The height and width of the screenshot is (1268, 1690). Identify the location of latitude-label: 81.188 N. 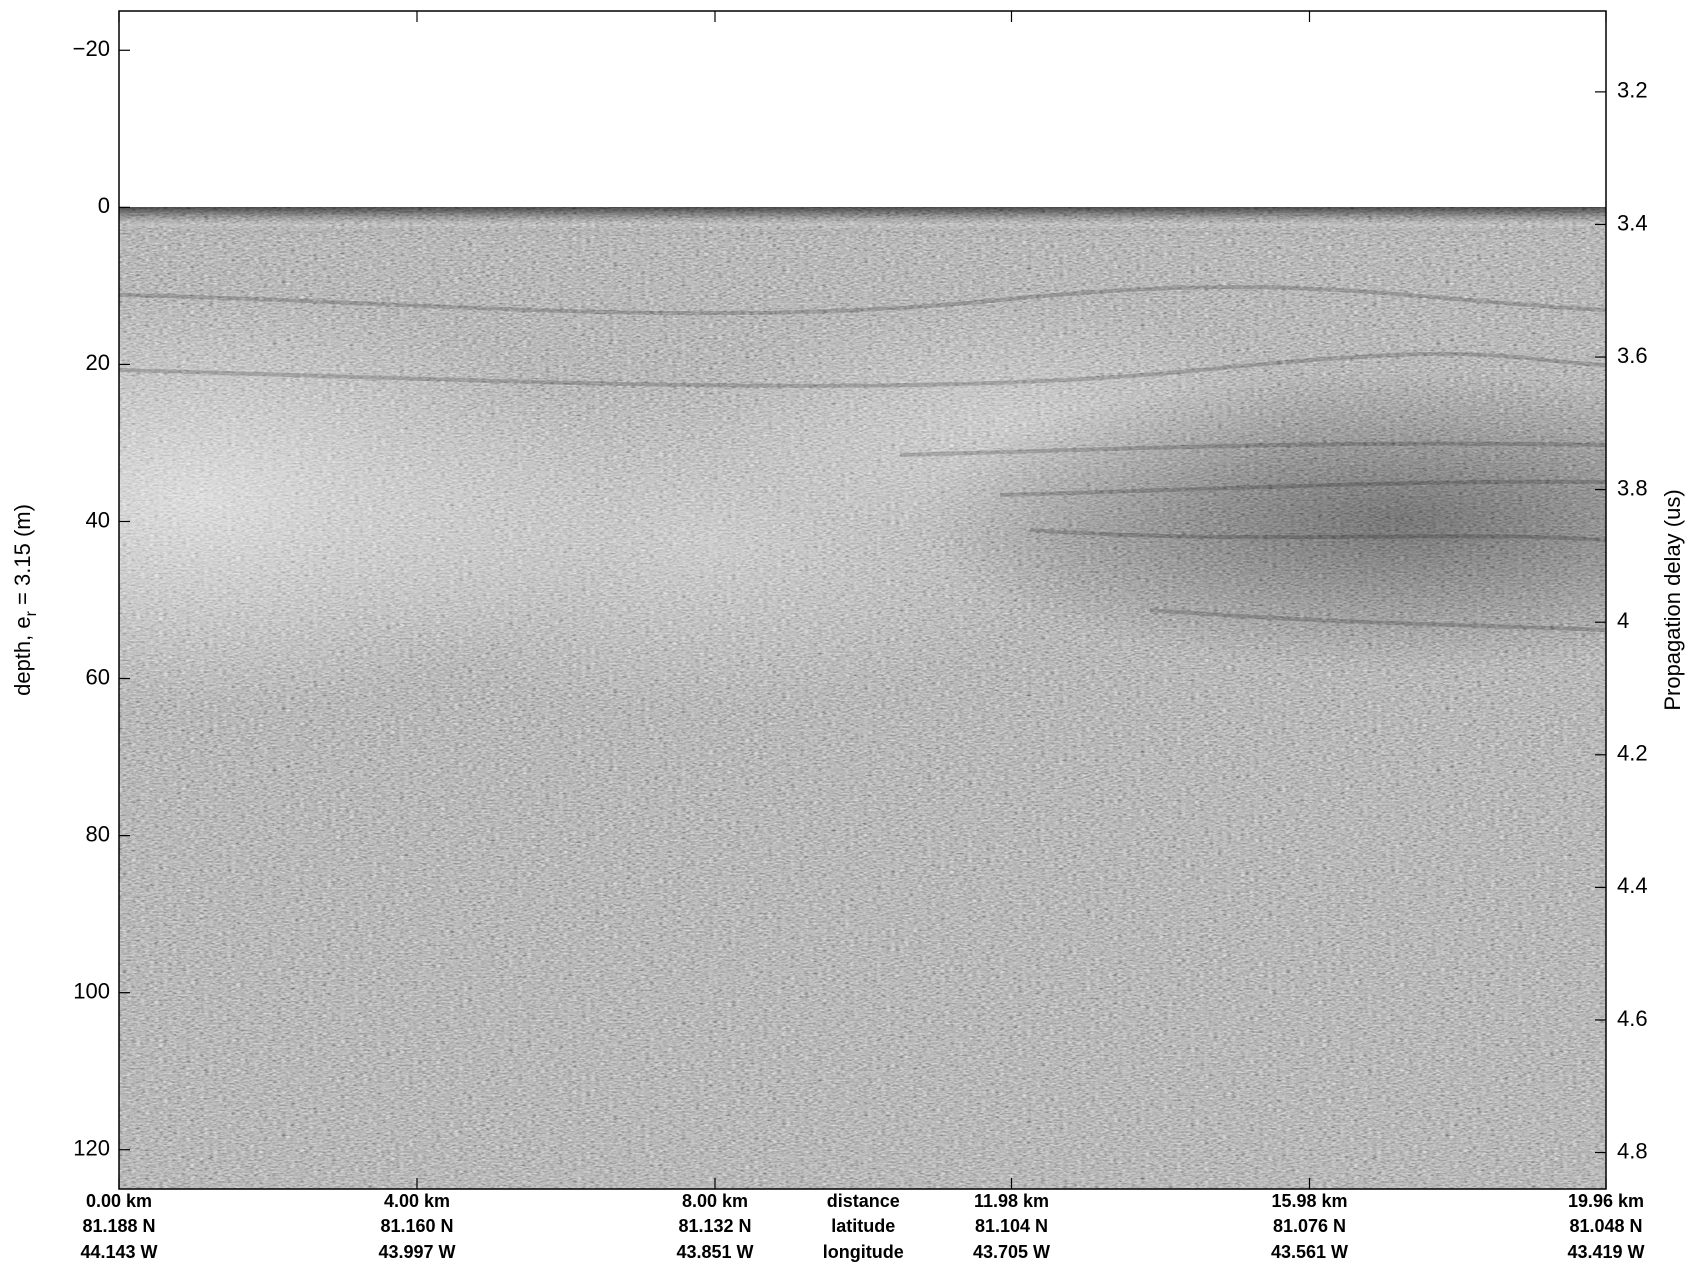
(118, 1226).